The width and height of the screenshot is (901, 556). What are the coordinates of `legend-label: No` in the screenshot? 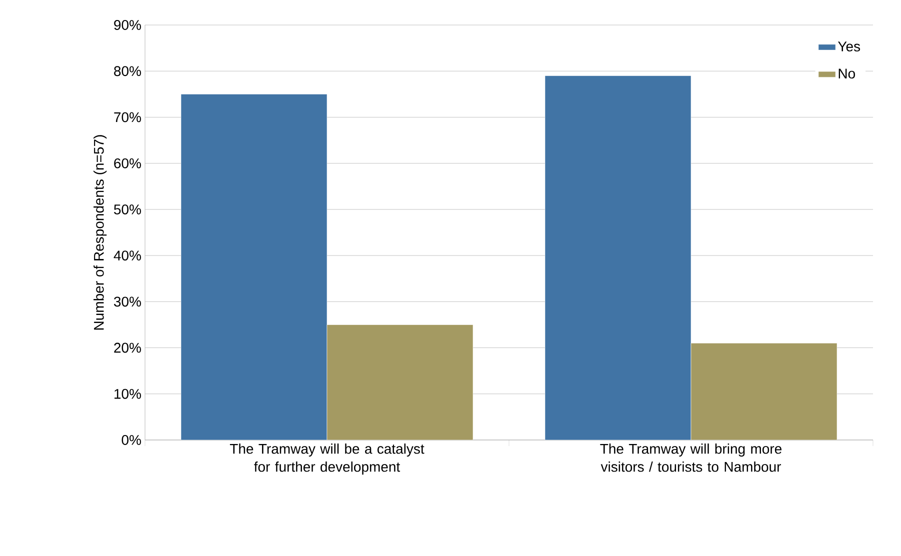 It's located at (846, 73).